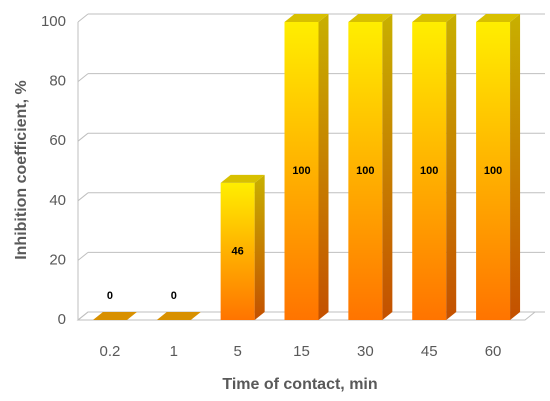 This screenshot has width=550, height=401. Describe the element at coordinates (493, 351) in the screenshot. I see `x-tick-label: 60` at that location.